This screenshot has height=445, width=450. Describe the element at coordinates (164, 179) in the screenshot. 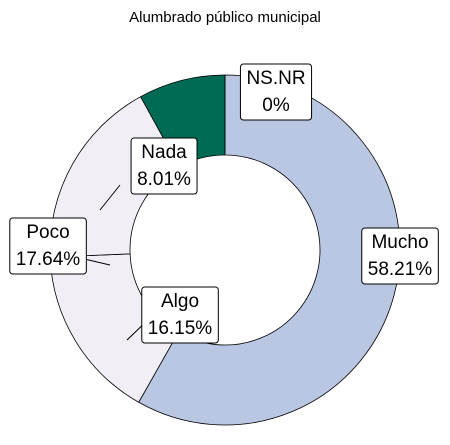

I see `value-label: 8.01%` at that location.